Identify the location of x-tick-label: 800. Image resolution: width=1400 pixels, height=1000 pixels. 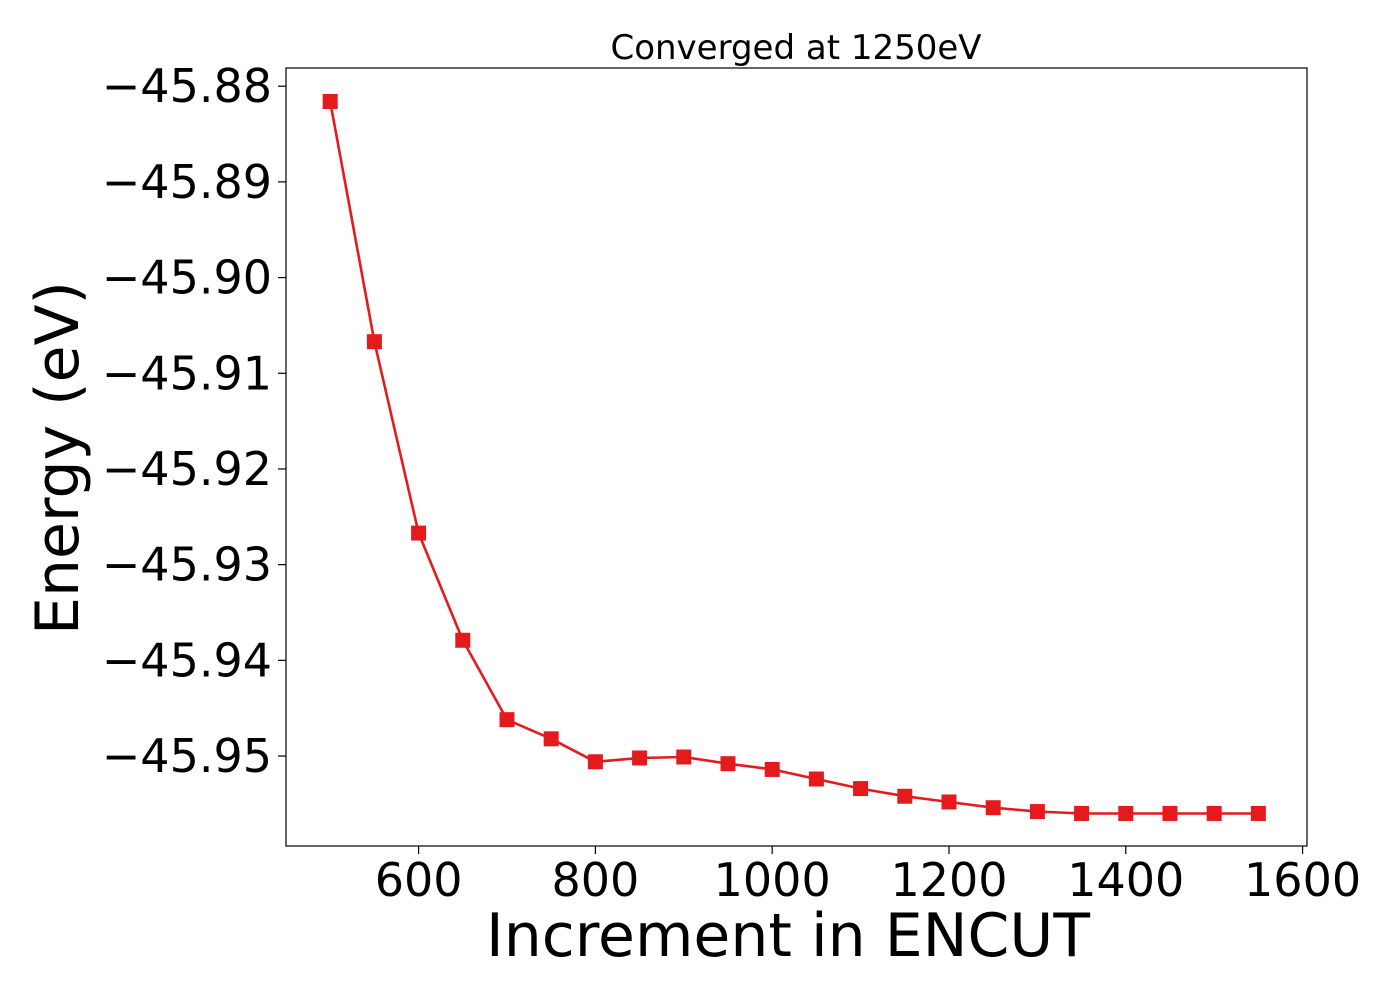
(595, 880).